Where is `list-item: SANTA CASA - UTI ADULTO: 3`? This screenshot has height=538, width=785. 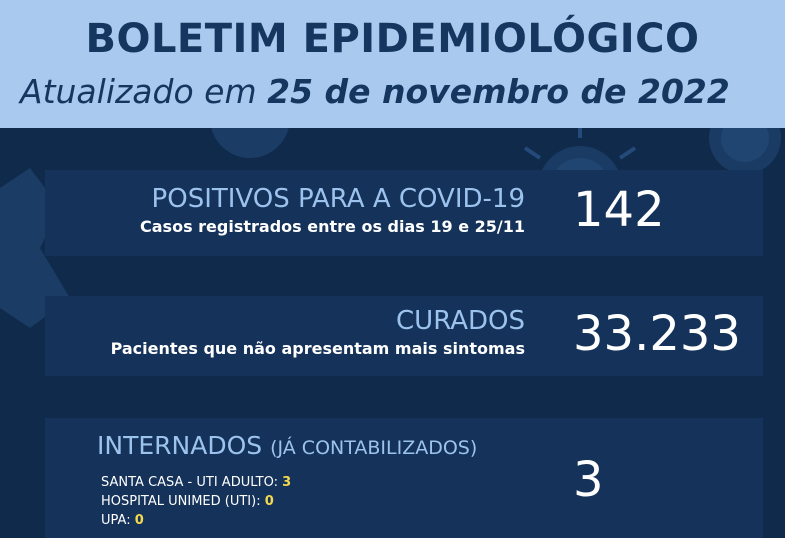 list-item: SANTA CASA - UTI ADULTO: 3 is located at coordinates (196, 482).